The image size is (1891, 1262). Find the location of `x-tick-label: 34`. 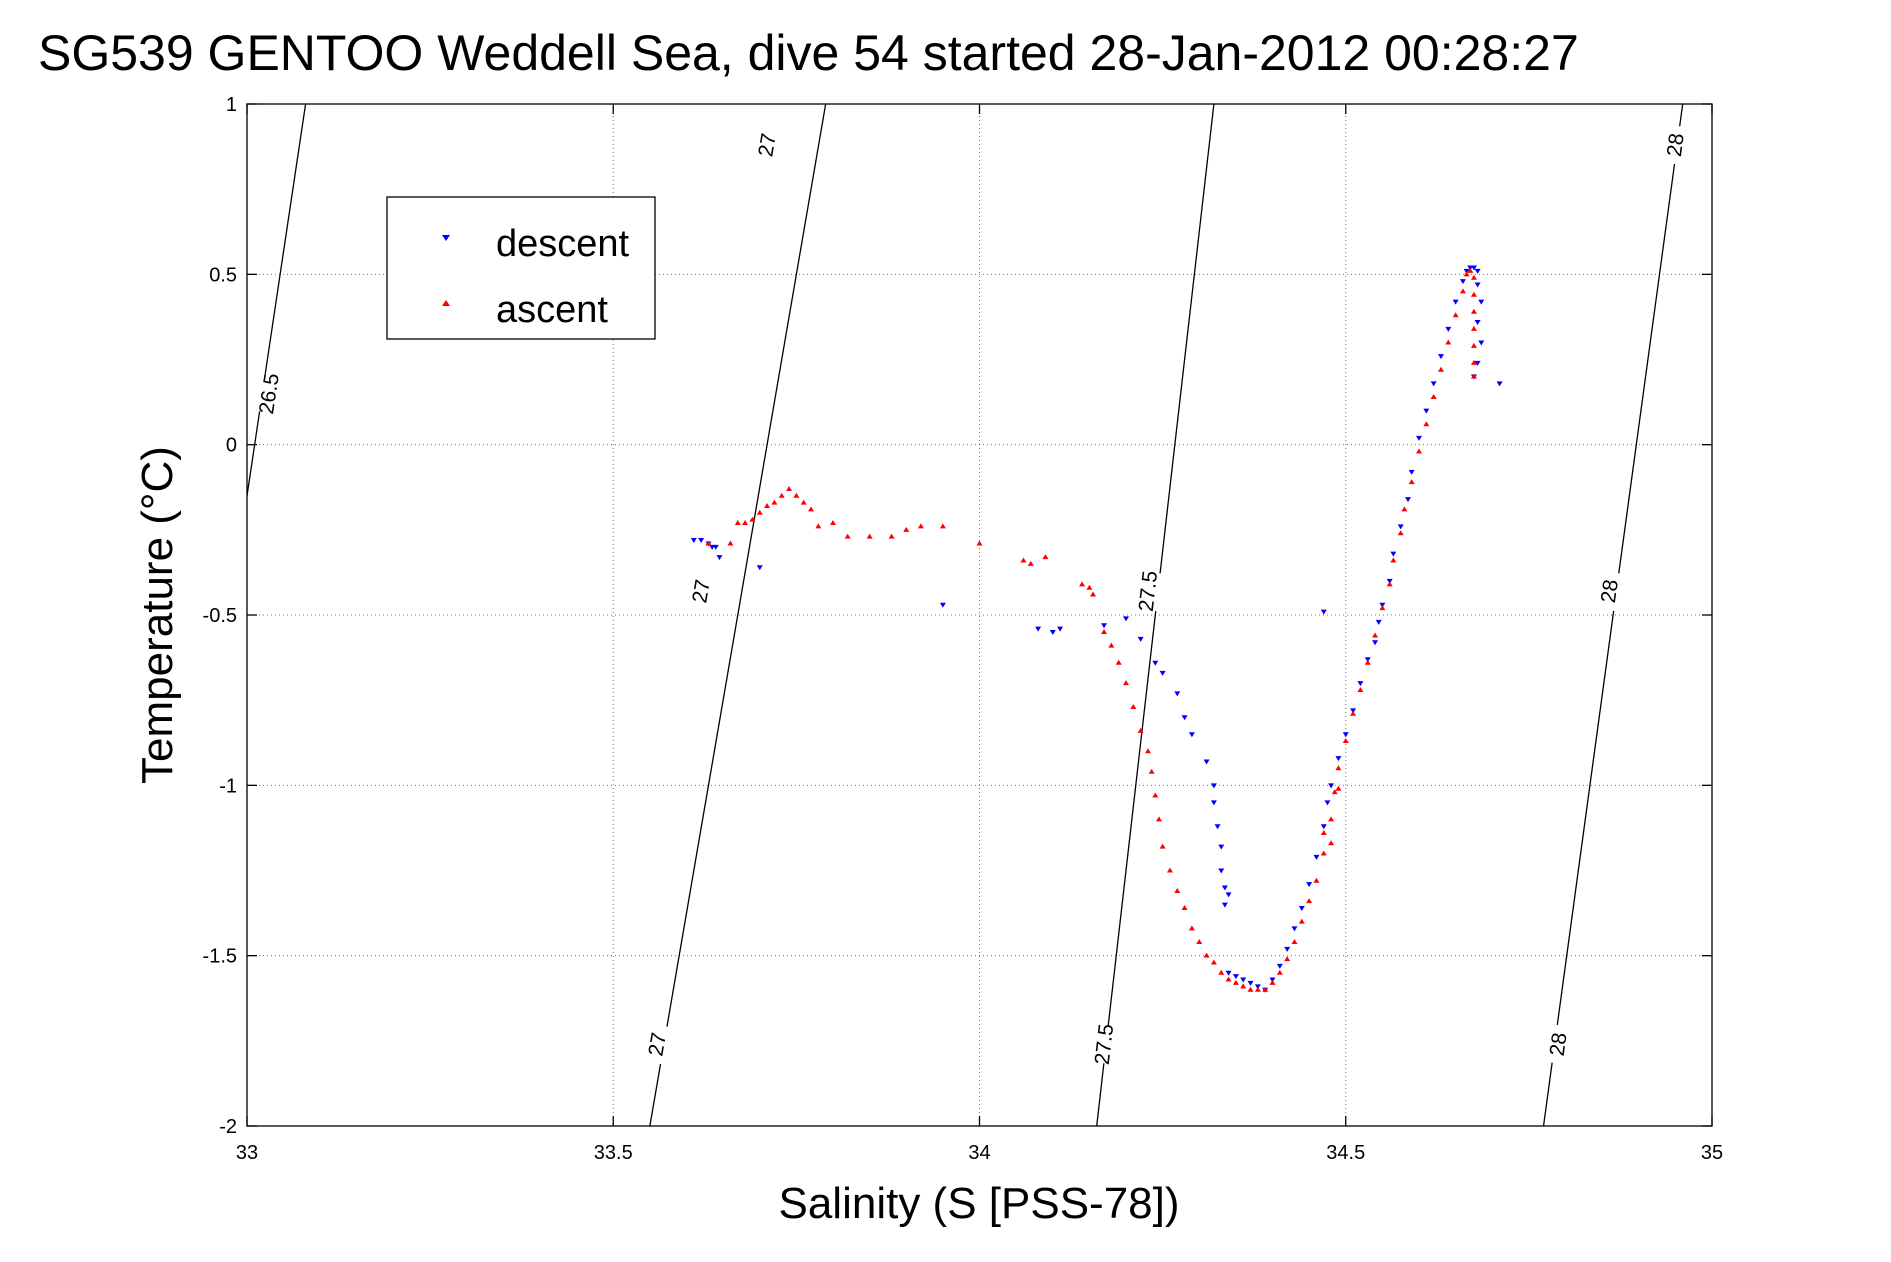

x-tick-label: 34 is located at coordinates (979, 1153).